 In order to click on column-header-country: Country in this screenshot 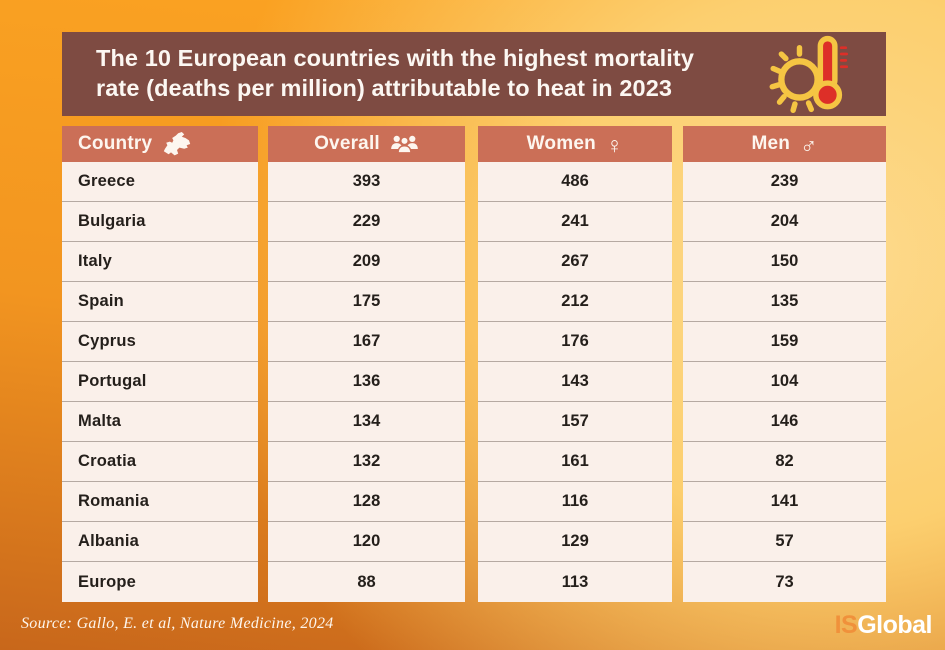, I will do `click(160, 144)`.